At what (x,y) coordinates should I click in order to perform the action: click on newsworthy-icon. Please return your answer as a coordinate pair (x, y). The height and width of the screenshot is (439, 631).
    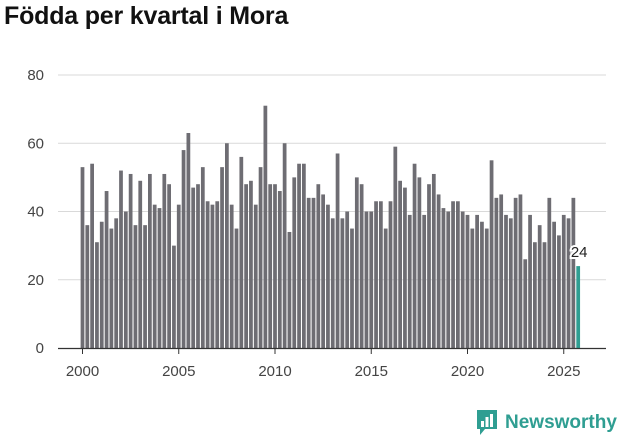
    Looking at the image, I should click on (487, 422).